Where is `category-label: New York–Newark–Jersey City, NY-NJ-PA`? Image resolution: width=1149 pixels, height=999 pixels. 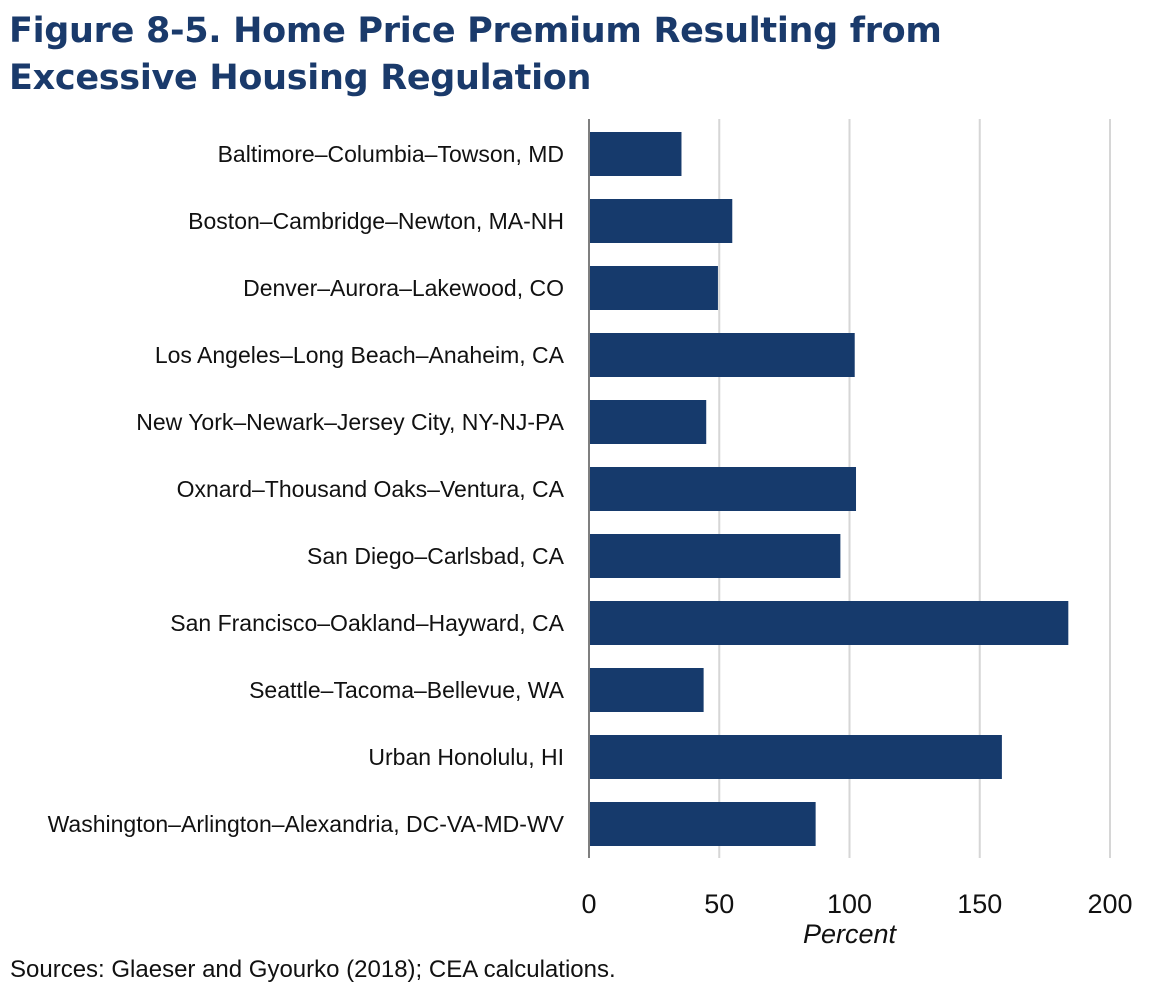 category-label: New York–Newark–Jersey City, NY-NJ-PA is located at coordinates (350, 422).